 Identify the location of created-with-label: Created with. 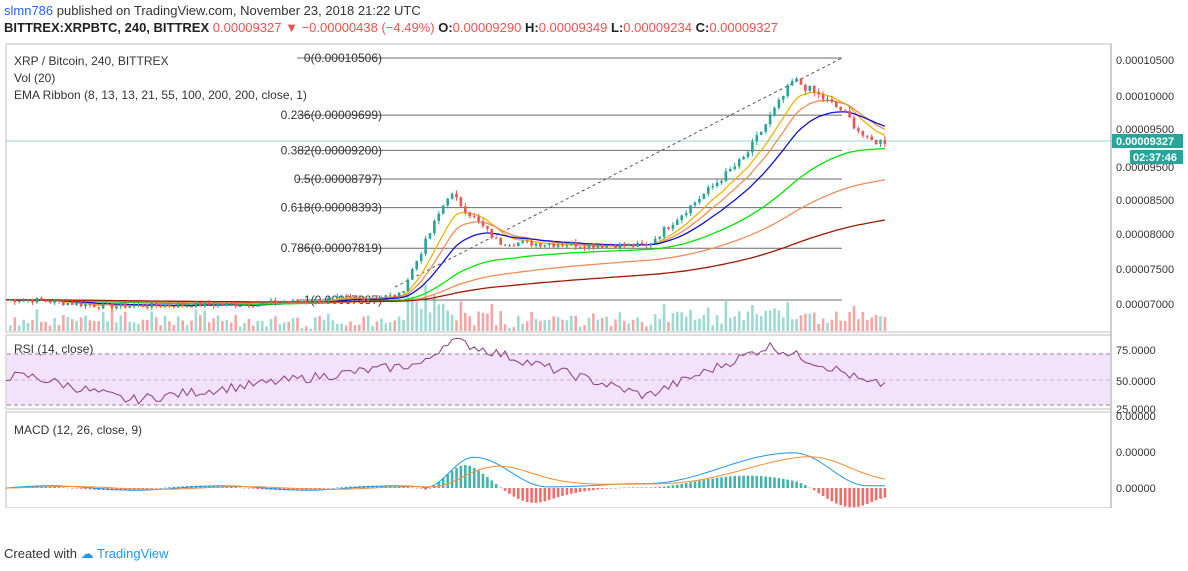
(40, 553).